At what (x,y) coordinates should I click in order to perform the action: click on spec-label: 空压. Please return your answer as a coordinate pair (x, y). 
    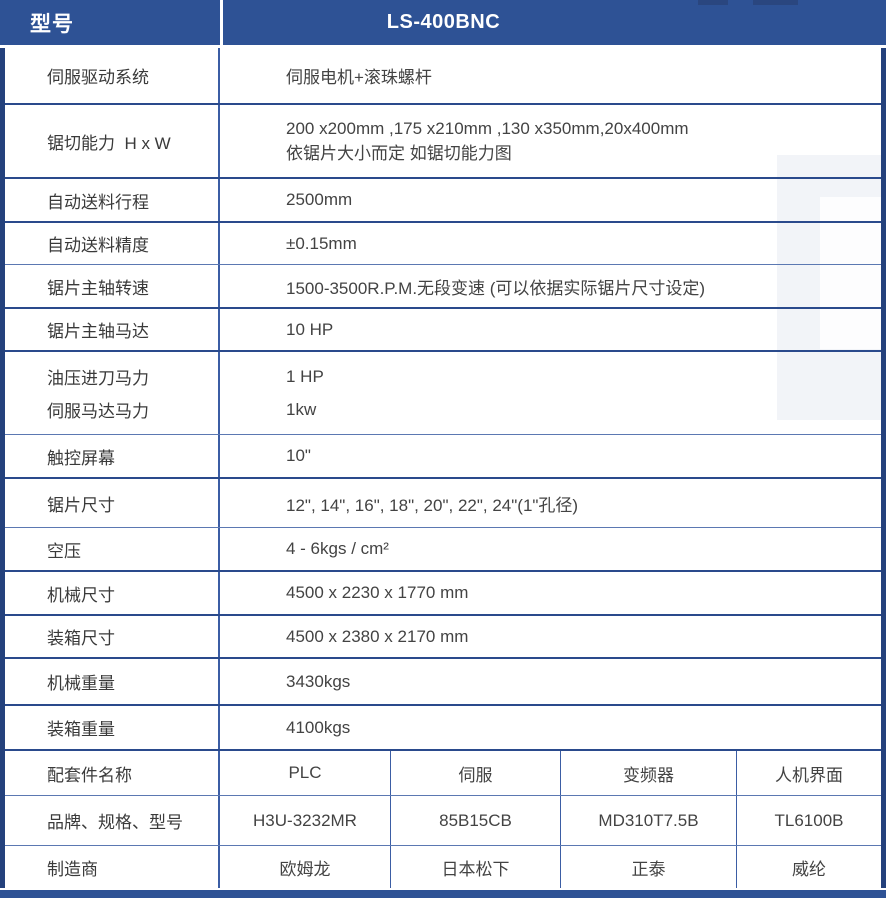
    Looking at the image, I should click on (112, 549).